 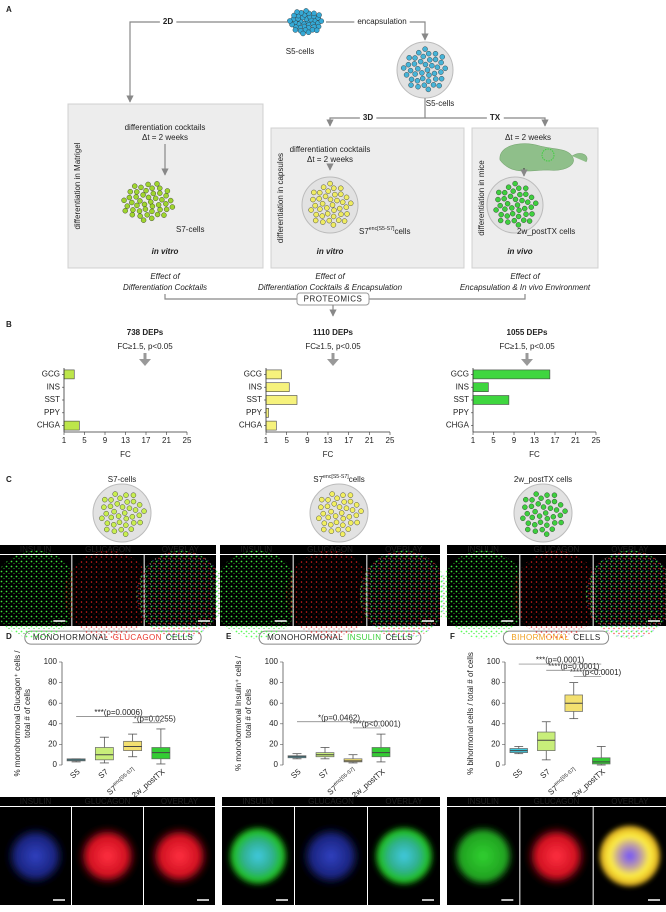 What do you see at coordinates (17, 713) in the screenshot?
I see `y-axis-label: % monohormonal Glucagon⁺ cells /` at bounding box center [17, 713].